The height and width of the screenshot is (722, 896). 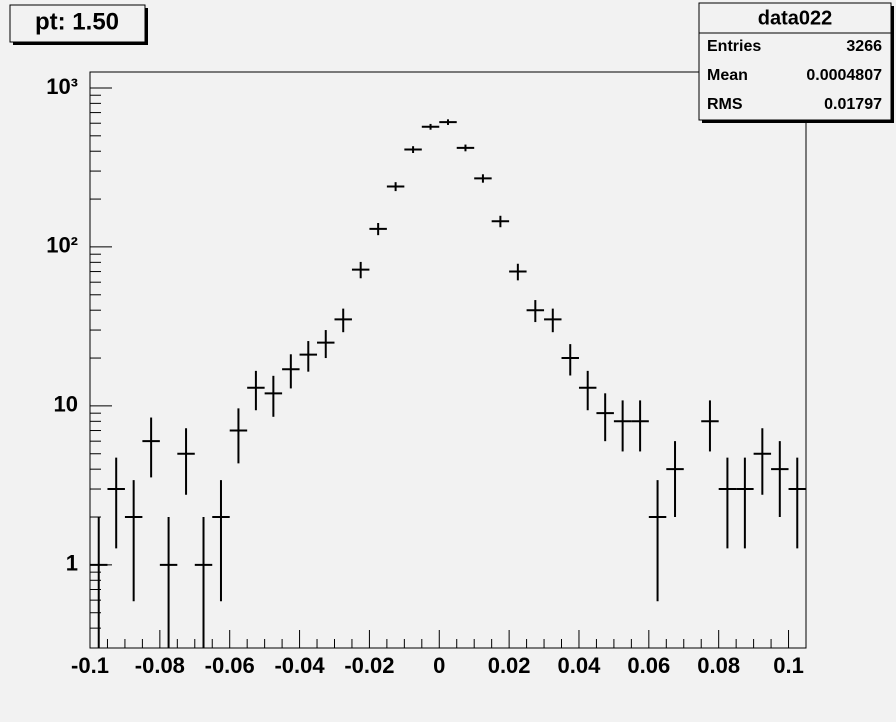 I want to click on stats-value: 0.0004807, so click(x=844, y=75).